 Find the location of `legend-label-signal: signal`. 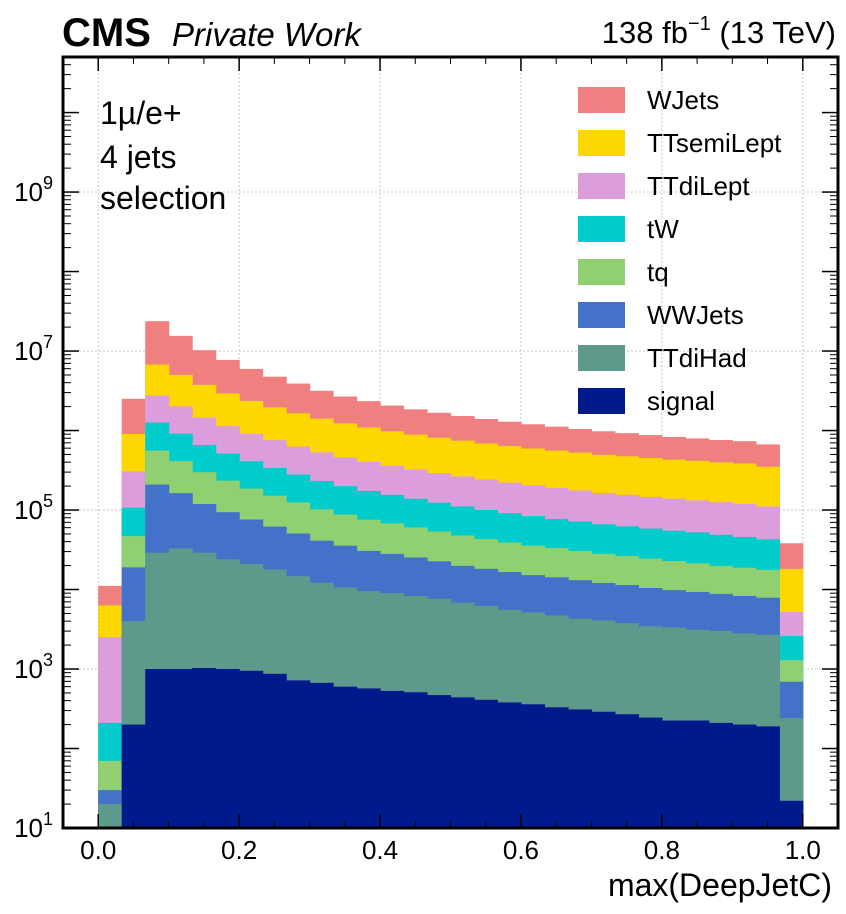

legend-label-signal: signal is located at coordinates (681, 401).